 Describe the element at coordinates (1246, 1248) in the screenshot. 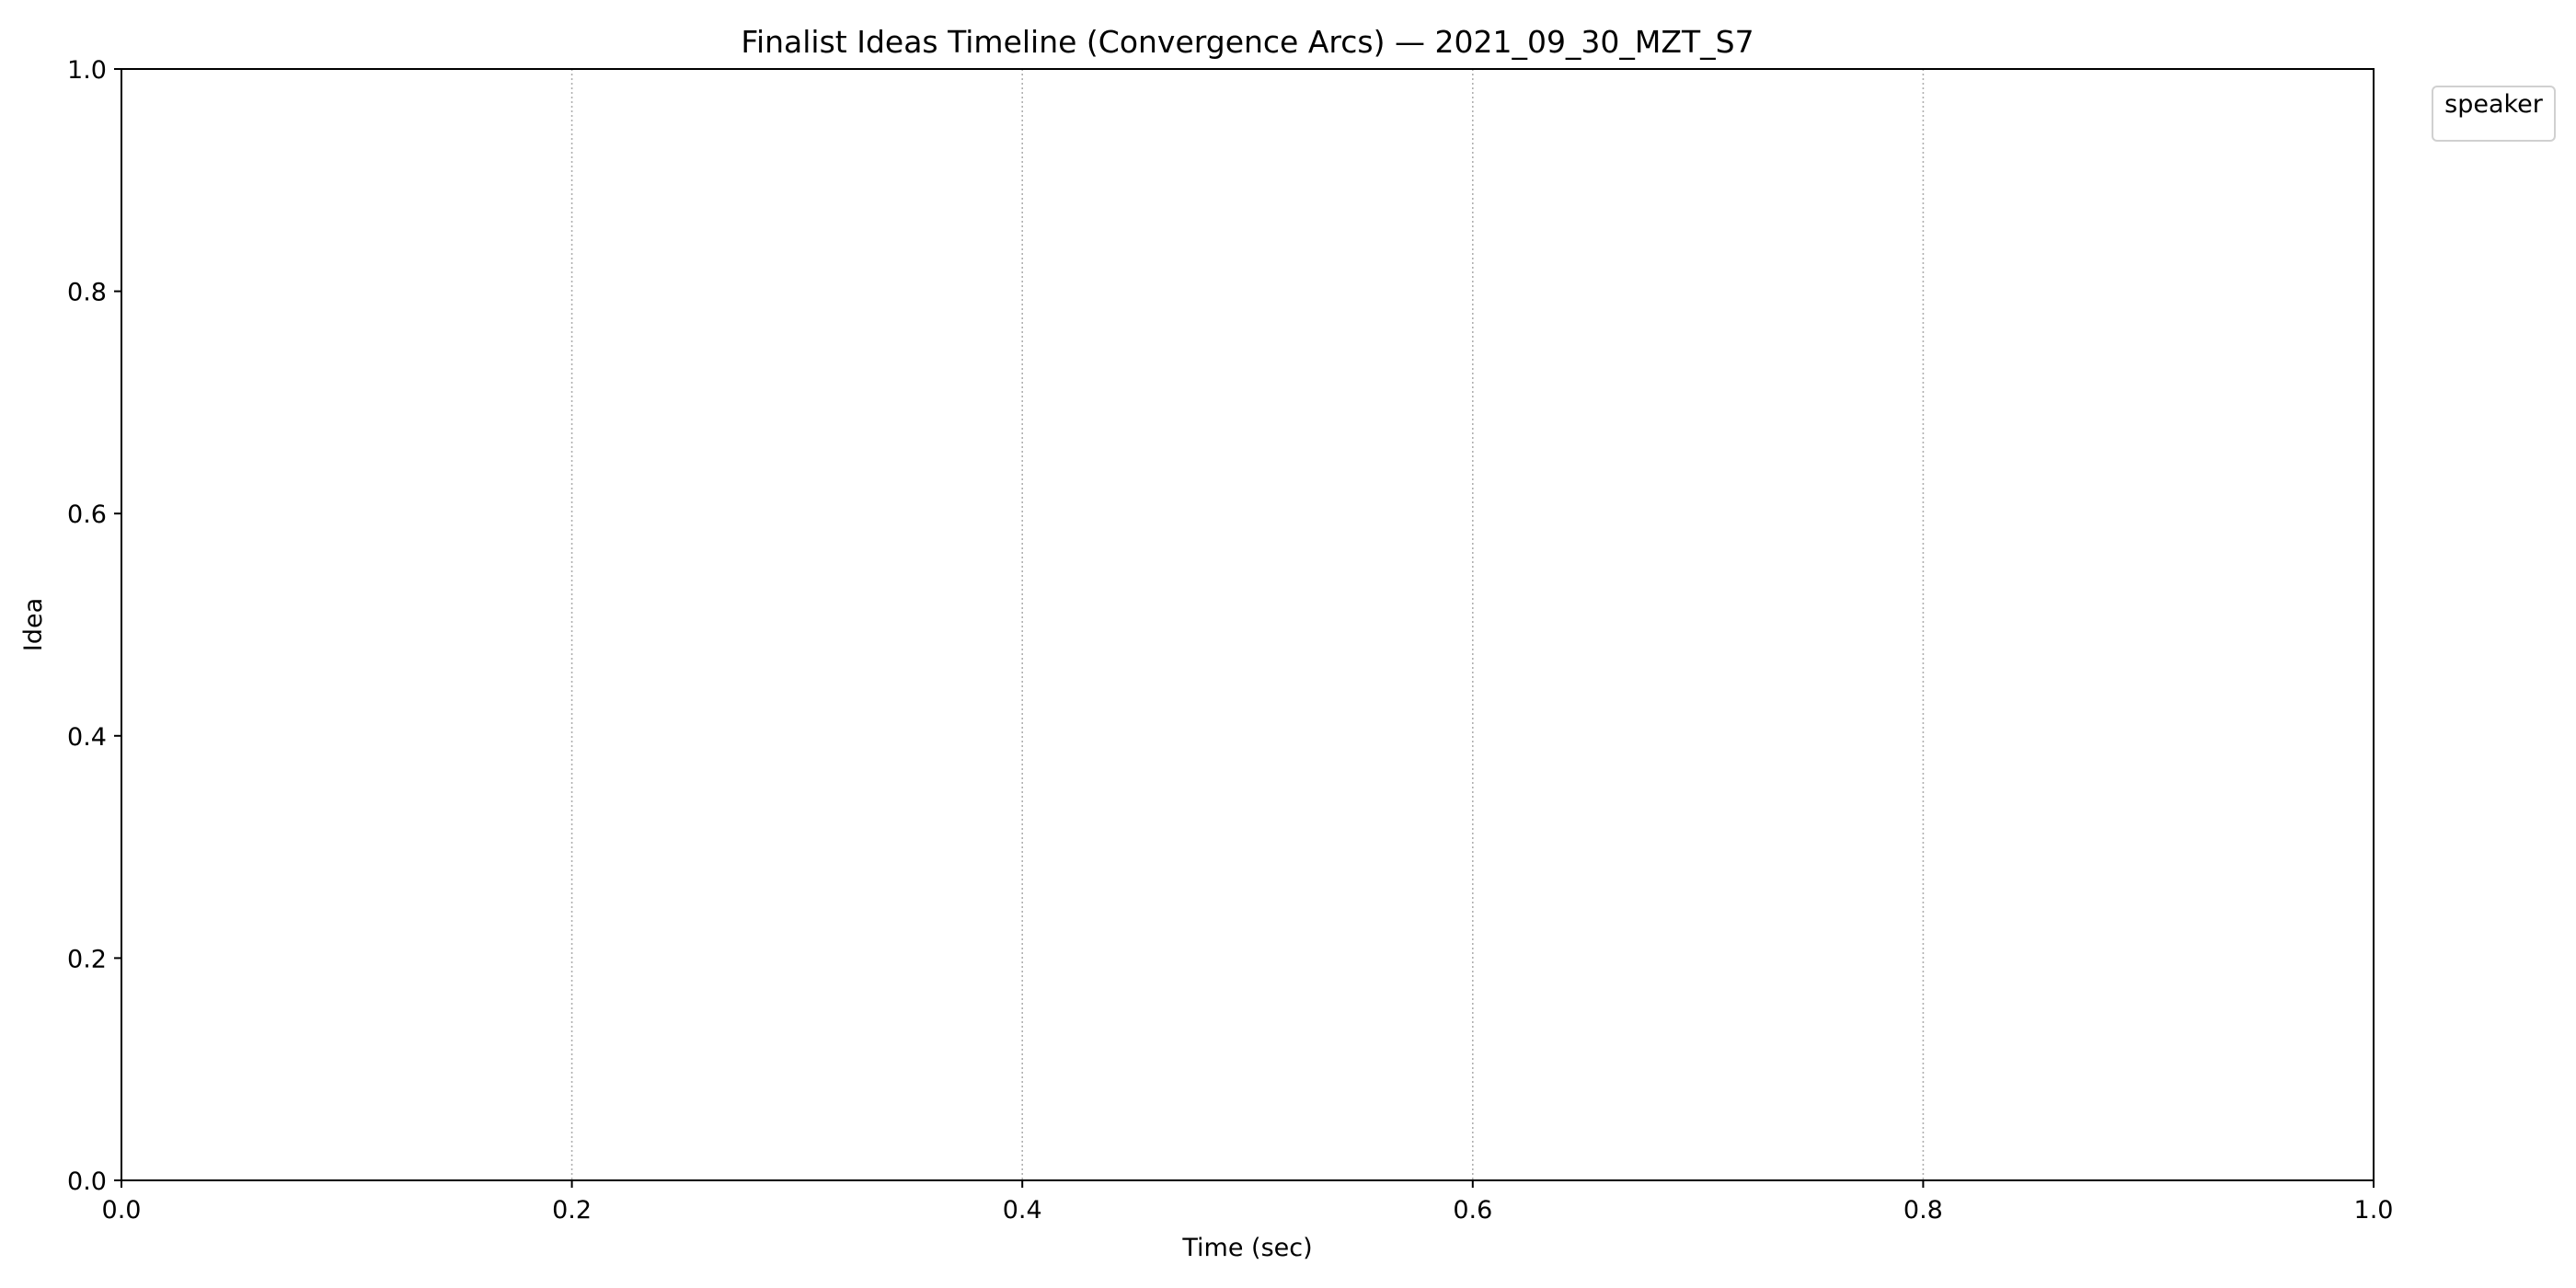

I see `x-axis-label: Time (sec)` at that location.